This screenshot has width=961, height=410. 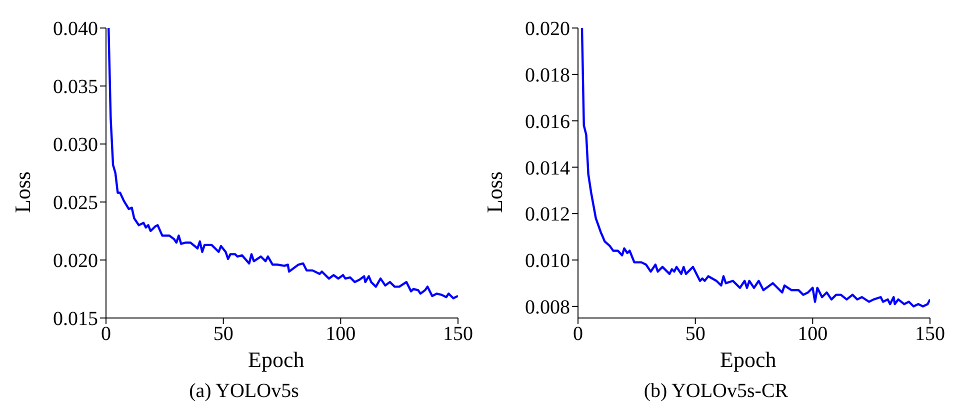 What do you see at coordinates (716, 391) in the screenshot?
I see `text: (b) YOLOv5s-CR` at bounding box center [716, 391].